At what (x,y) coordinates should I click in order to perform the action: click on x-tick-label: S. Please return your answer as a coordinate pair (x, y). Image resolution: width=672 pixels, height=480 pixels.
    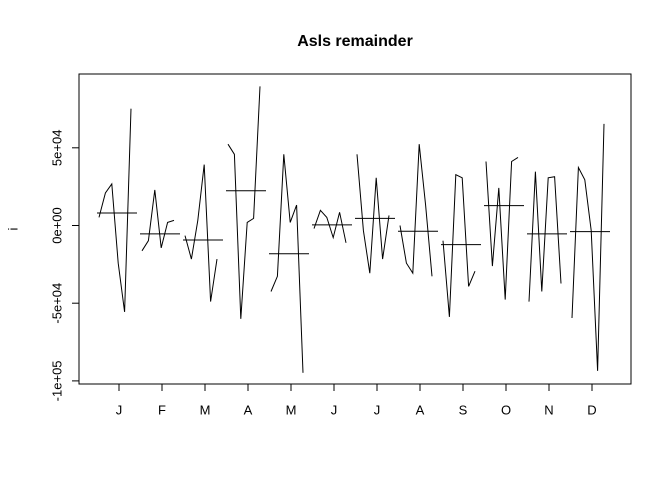
    Looking at the image, I should click on (463, 409).